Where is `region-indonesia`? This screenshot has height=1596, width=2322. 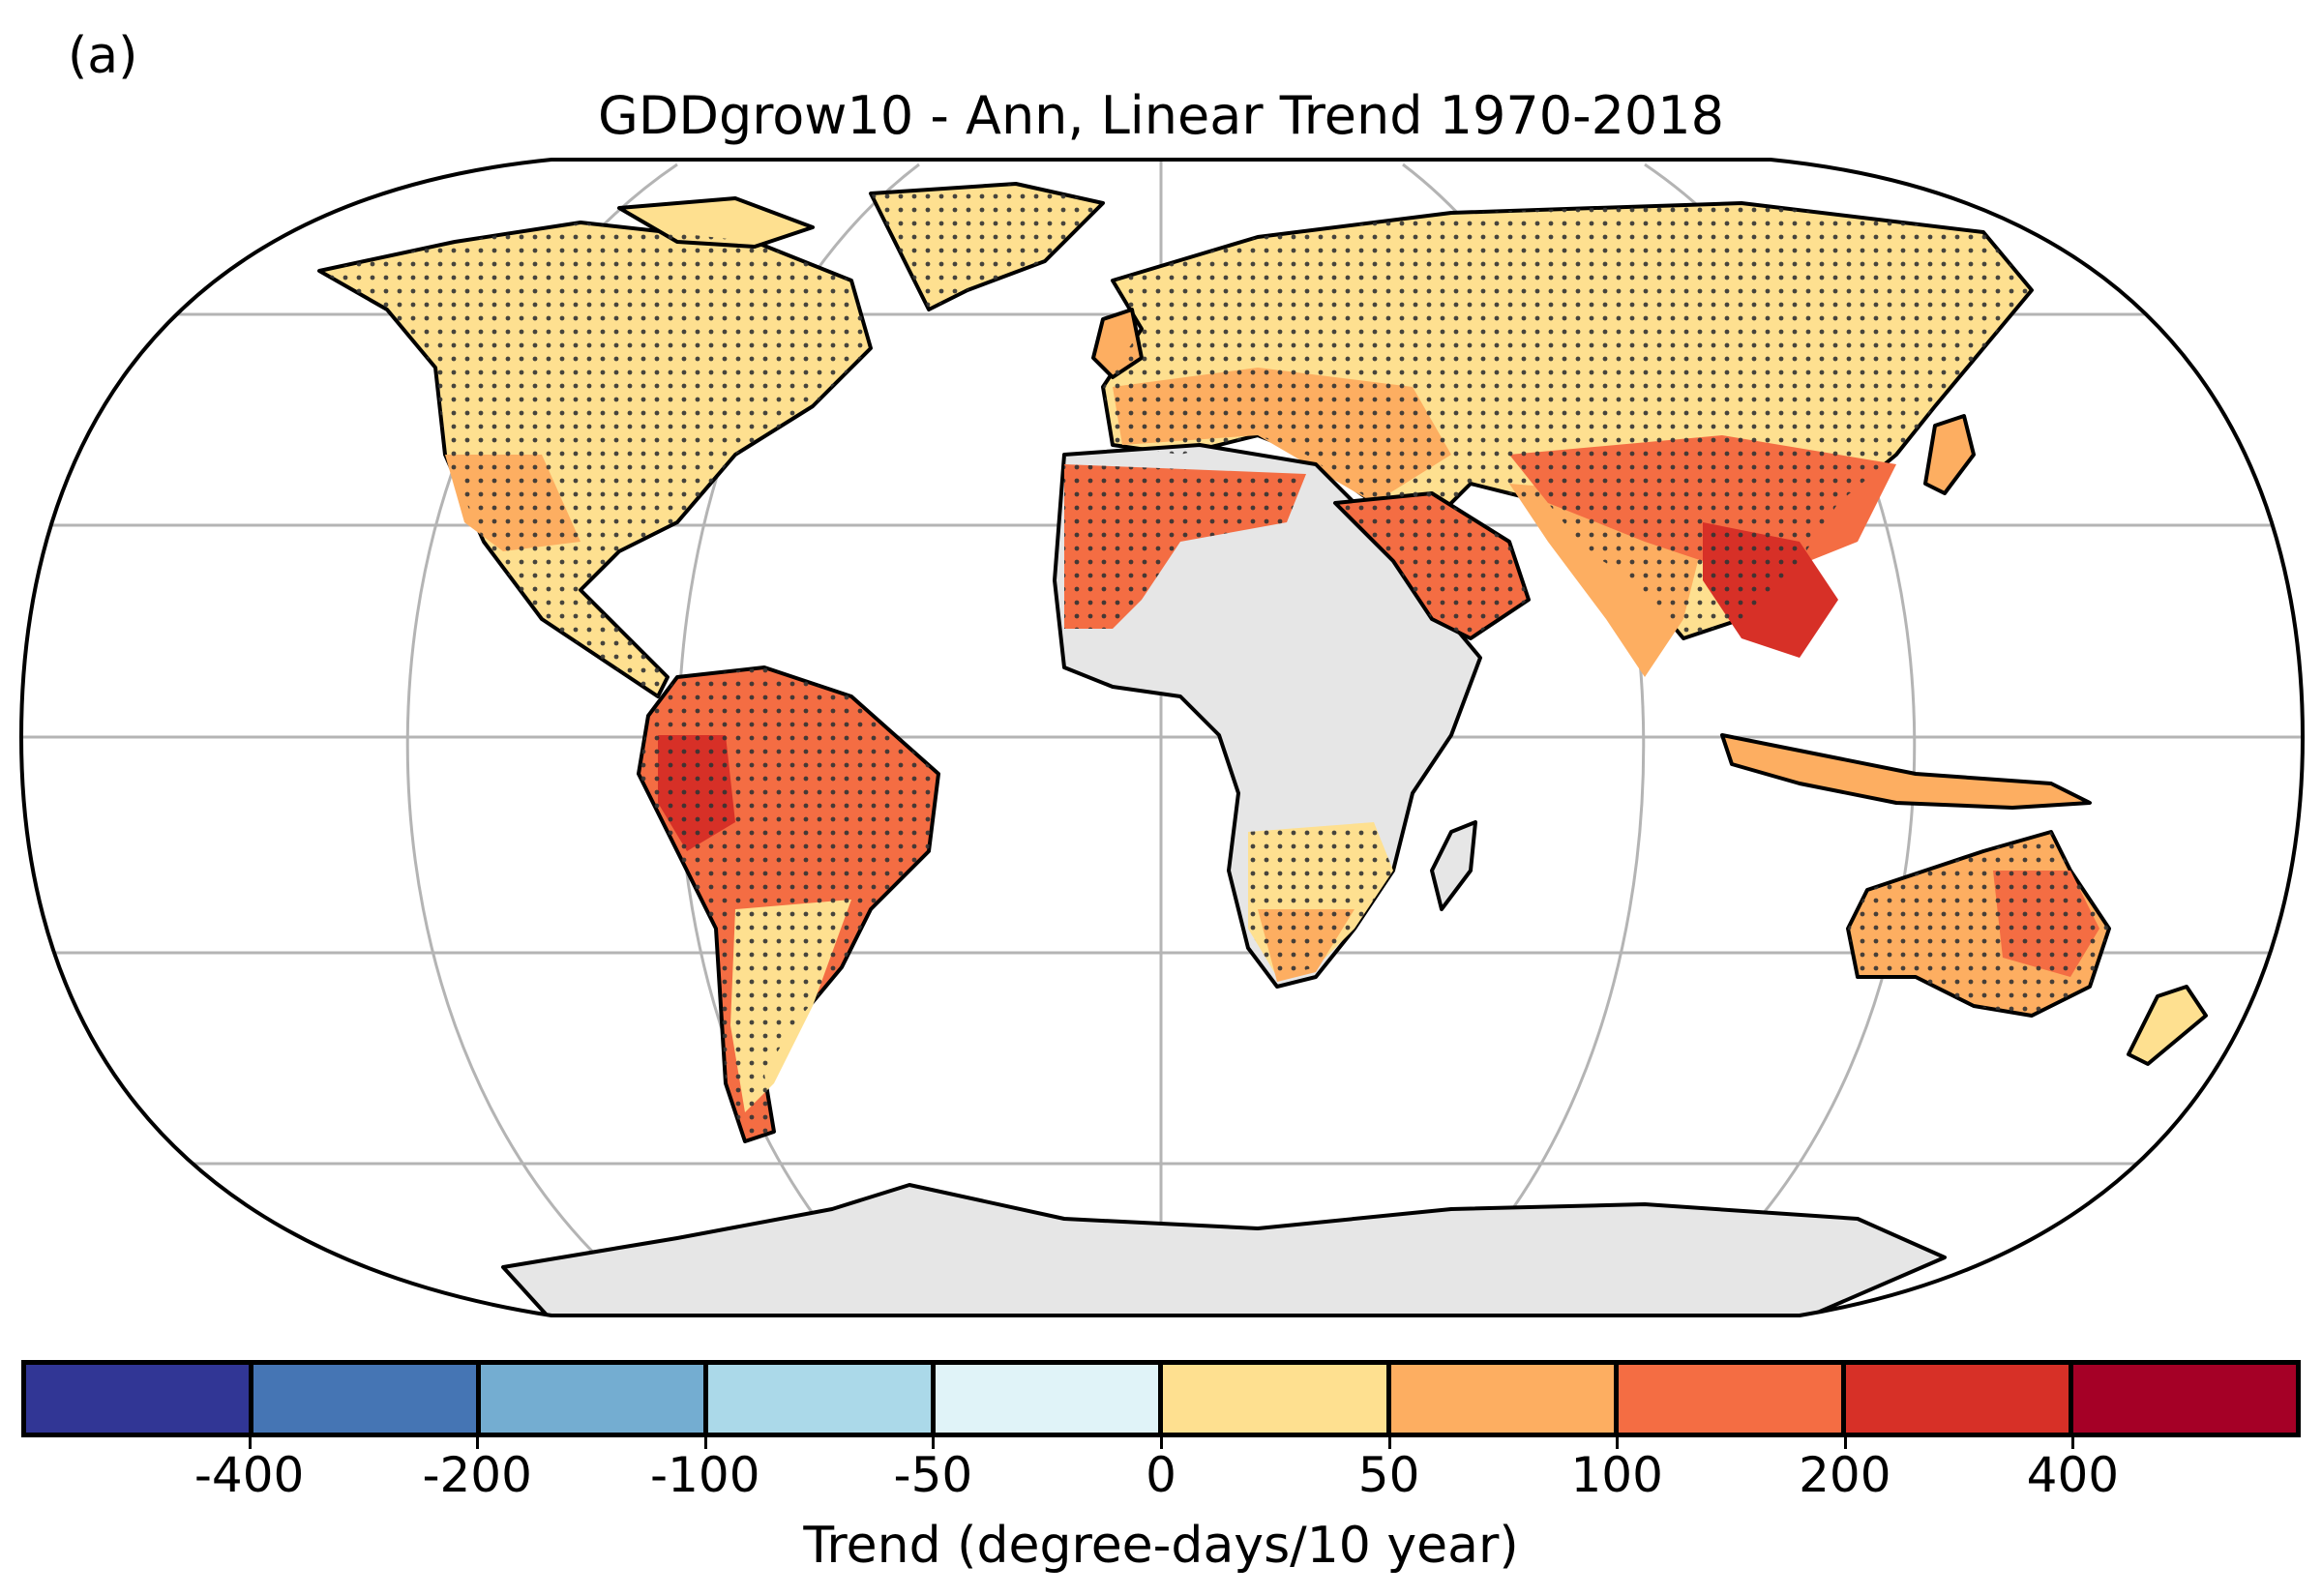
region-indonesia is located at coordinates (1906, 771).